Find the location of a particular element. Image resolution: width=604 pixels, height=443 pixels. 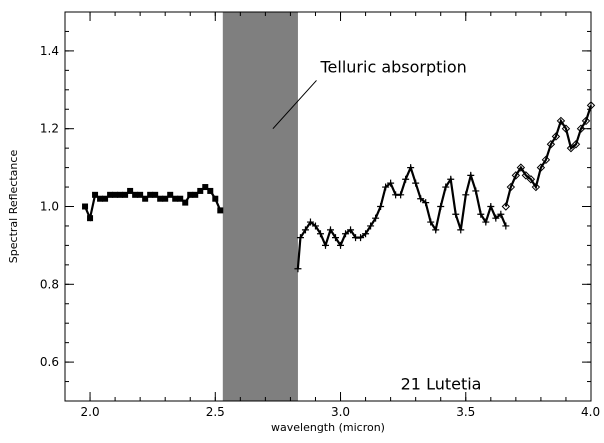

series-1-trace is located at coordinates (401, 216).